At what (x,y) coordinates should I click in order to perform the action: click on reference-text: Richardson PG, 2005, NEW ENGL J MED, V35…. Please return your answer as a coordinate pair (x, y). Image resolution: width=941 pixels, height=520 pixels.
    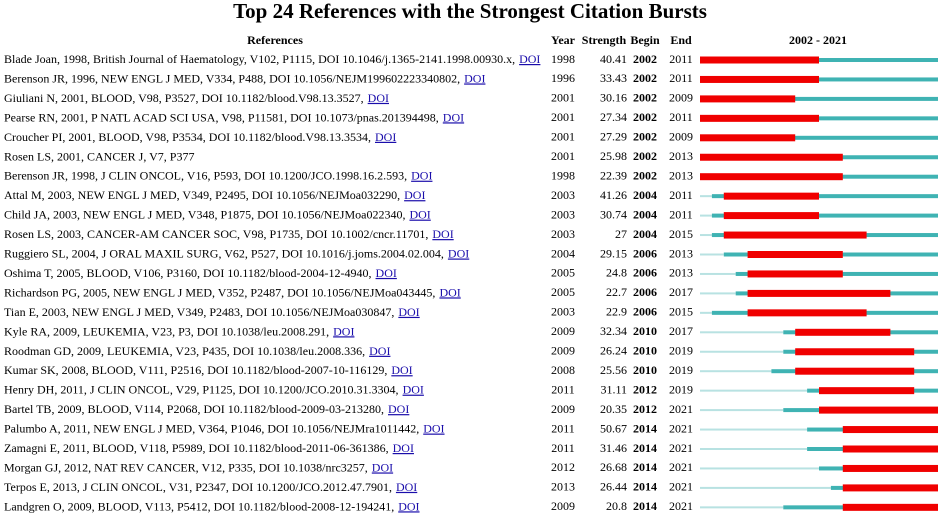
    Looking at the image, I should click on (219, 292).